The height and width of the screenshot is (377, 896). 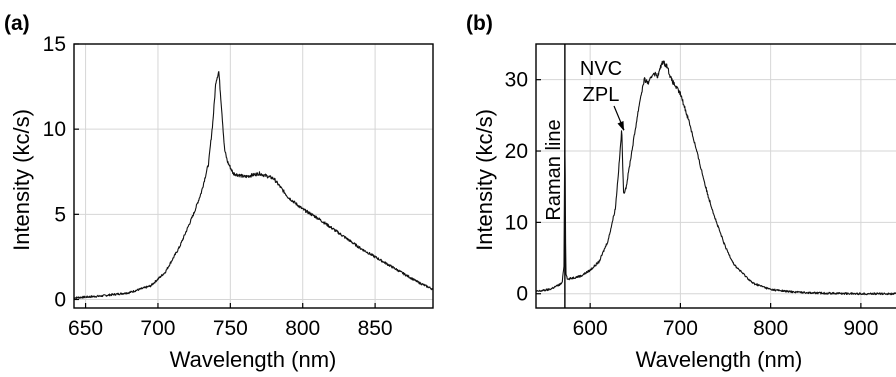 I want to click on y-axis-title-b: Intensity (kc/s), so click(x=484, y=180).